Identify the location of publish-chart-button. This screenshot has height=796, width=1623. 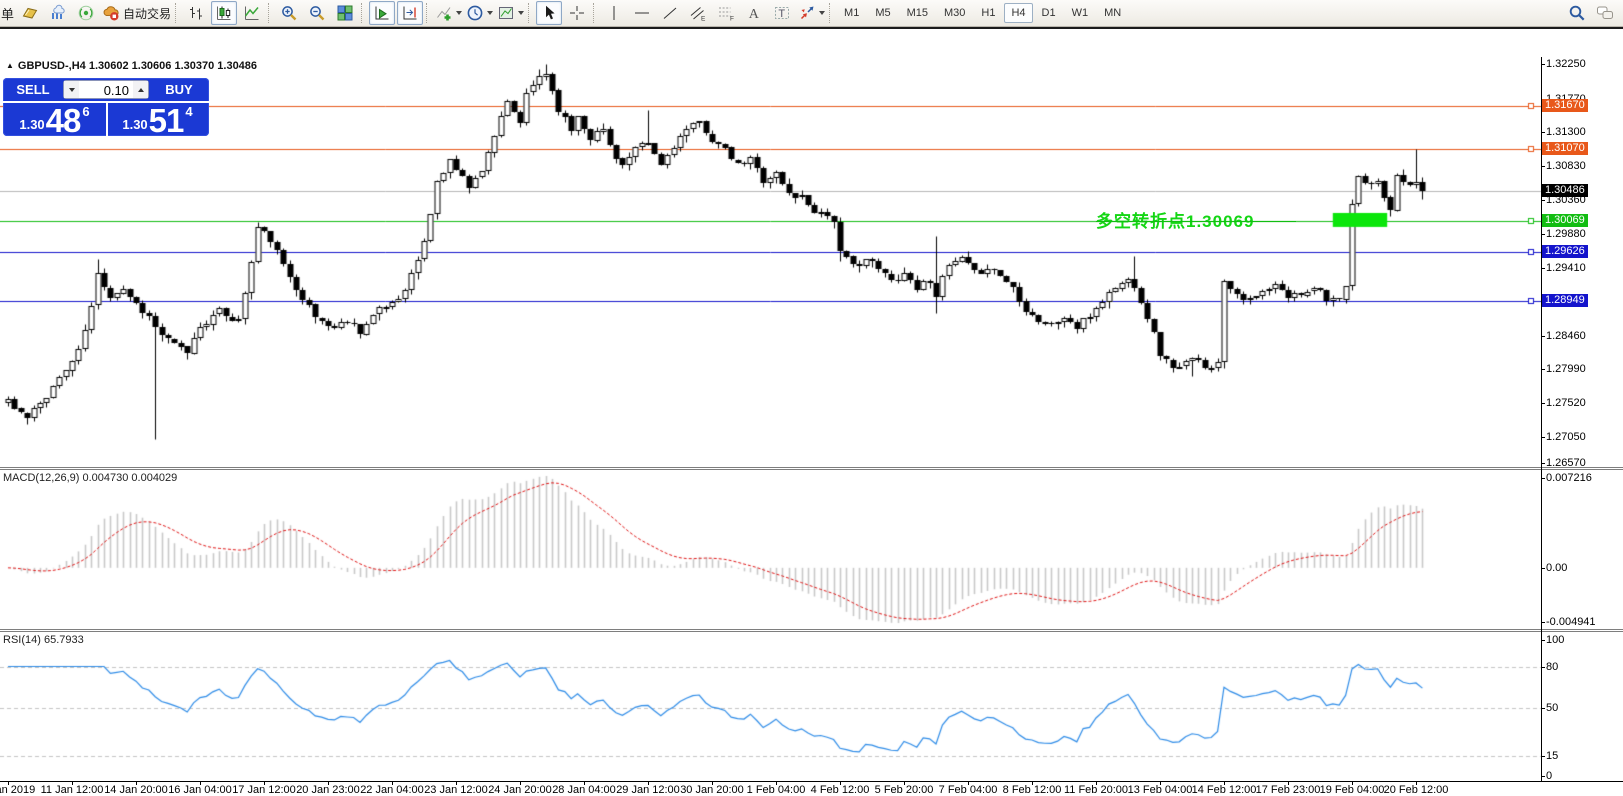
(58, 13).